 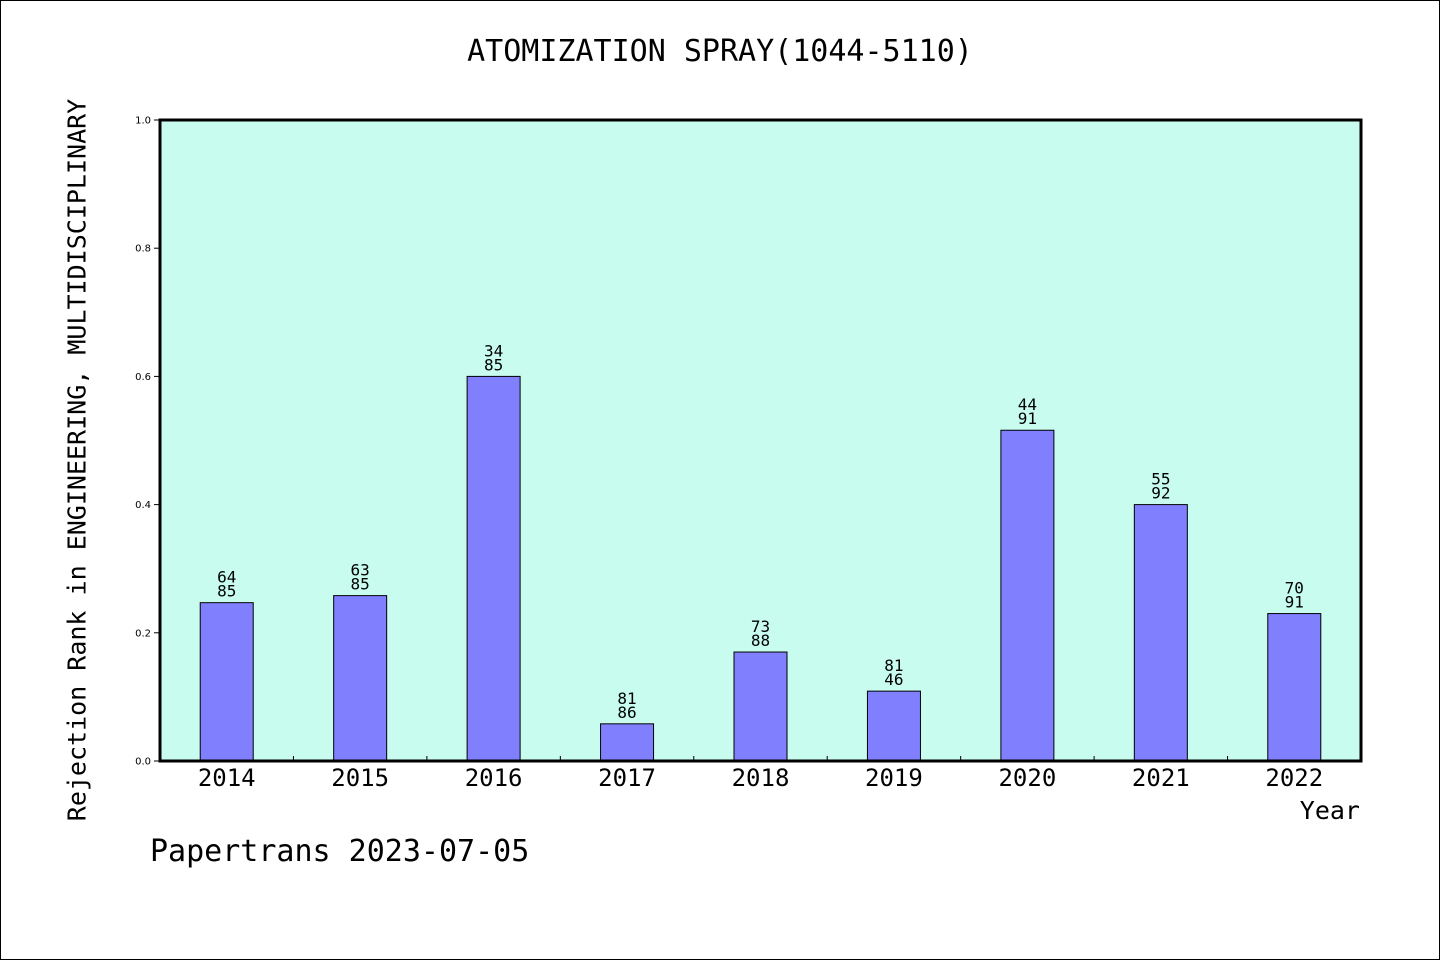 What do you see at coordinates (626, 712) in the screenshot?
I see `bar-label-bottom: 86` at bounding box center [626, 712].